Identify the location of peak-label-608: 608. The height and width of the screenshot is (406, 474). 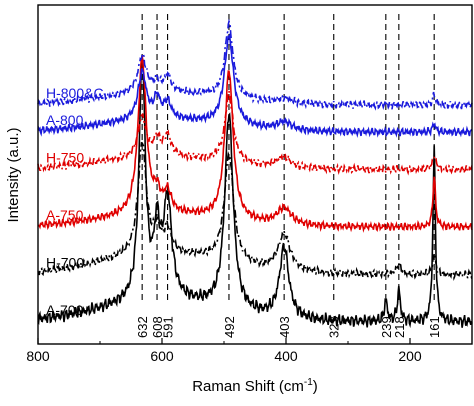
(157, 327).